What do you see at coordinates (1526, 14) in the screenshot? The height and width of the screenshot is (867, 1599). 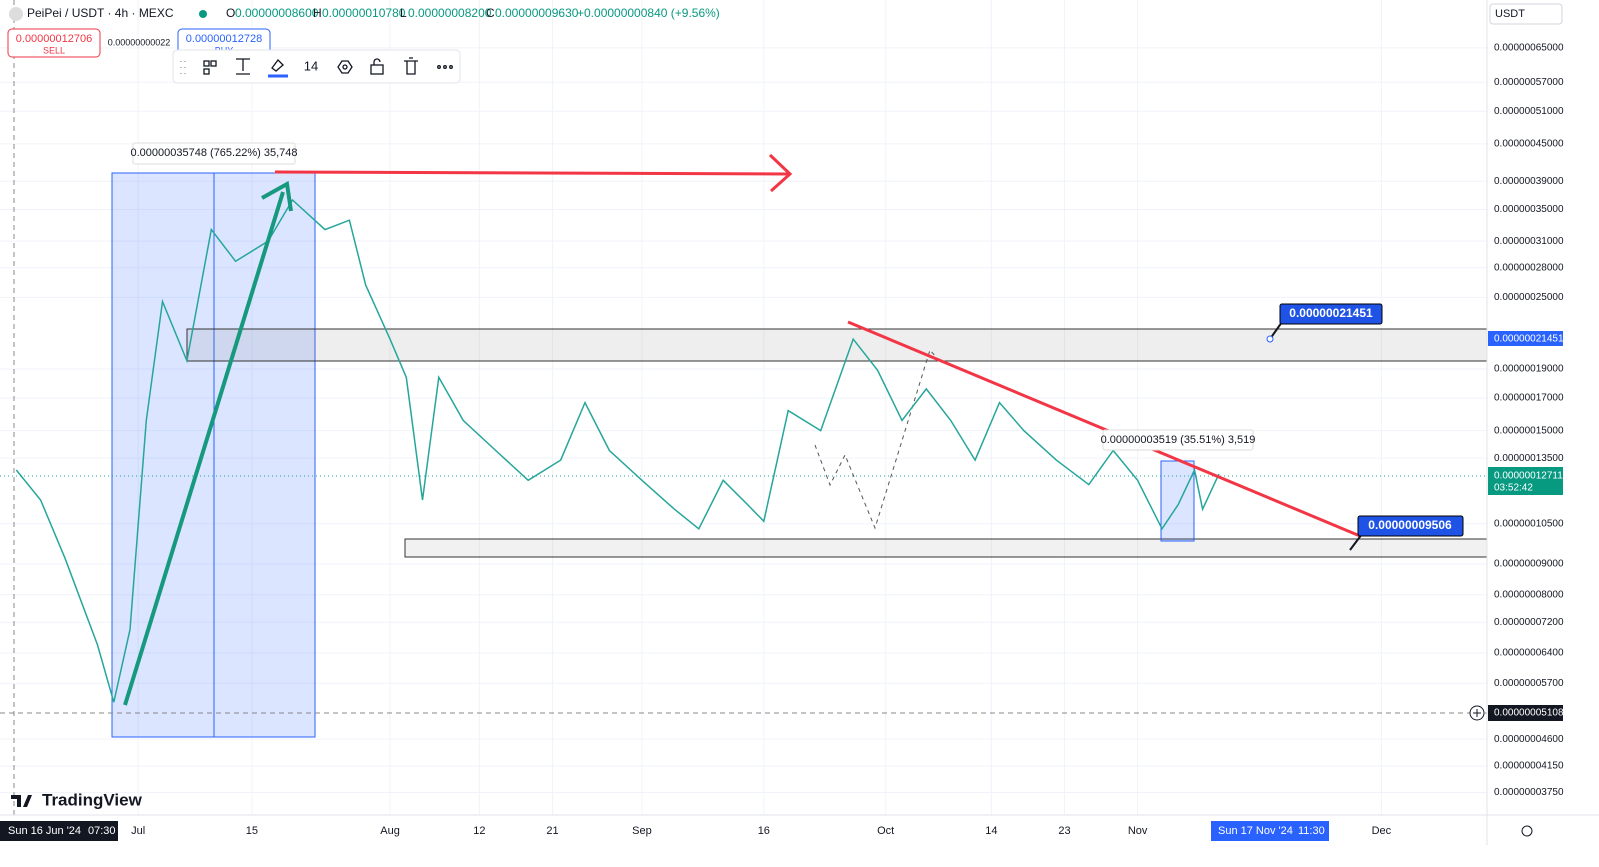 I see `currency-select` at bounding box center [1526, 14].